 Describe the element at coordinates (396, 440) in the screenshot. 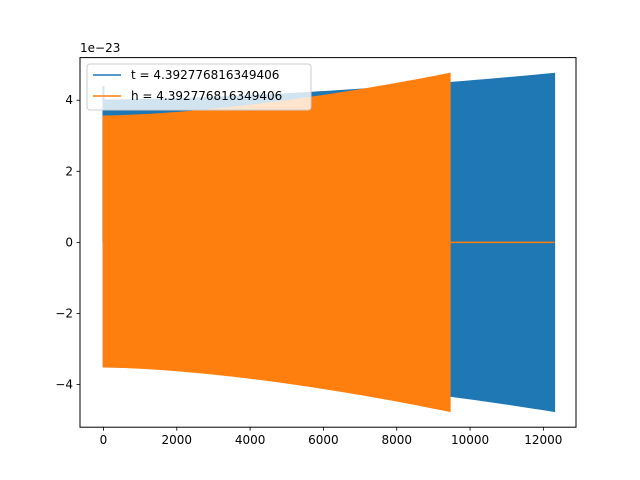

I see `x-tick-label: 8000` at that location.